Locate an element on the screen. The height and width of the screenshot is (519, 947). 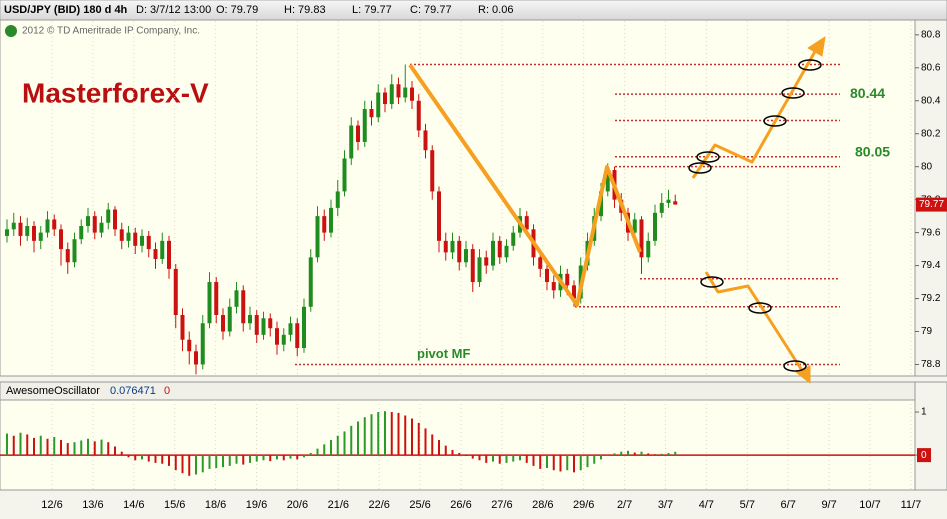
level-label: pivot MF is located at coordinates (443, 353).